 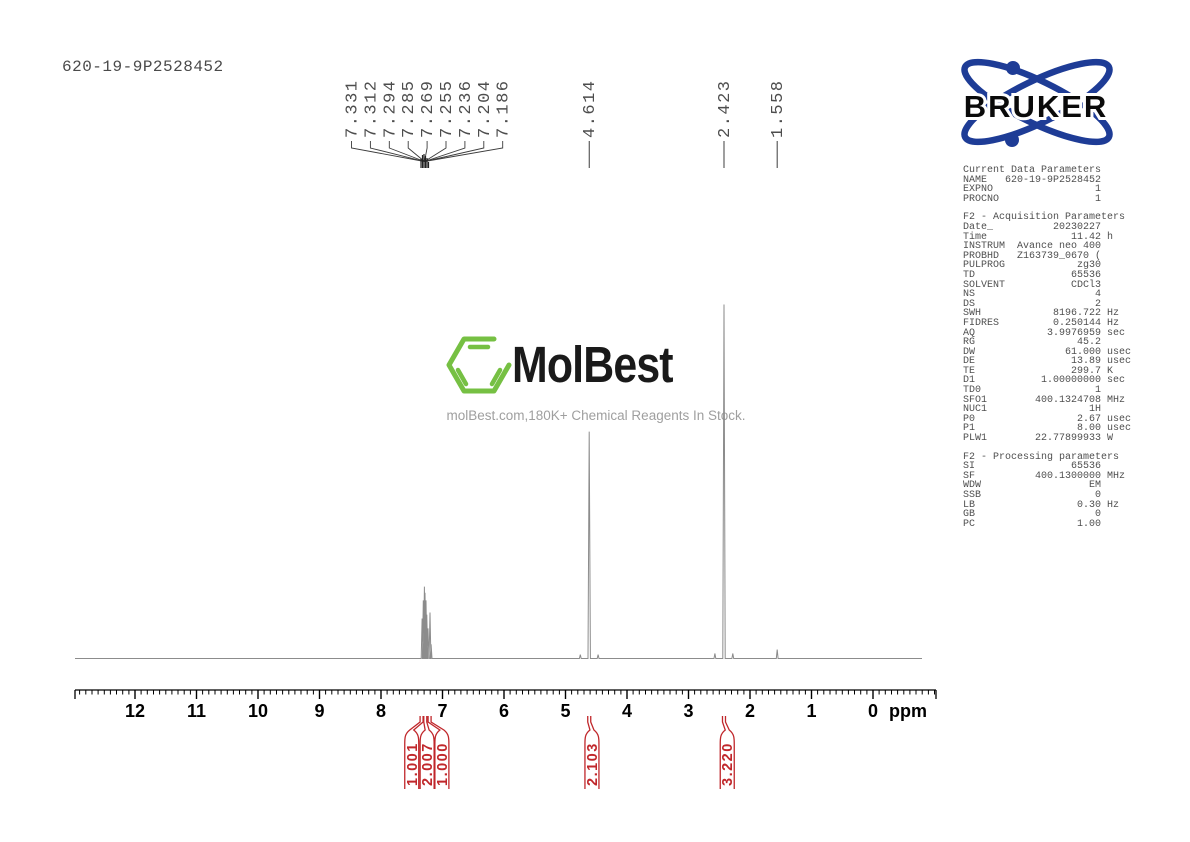 I want to click on integral-value: 2.103, so click(x=593, y=764).